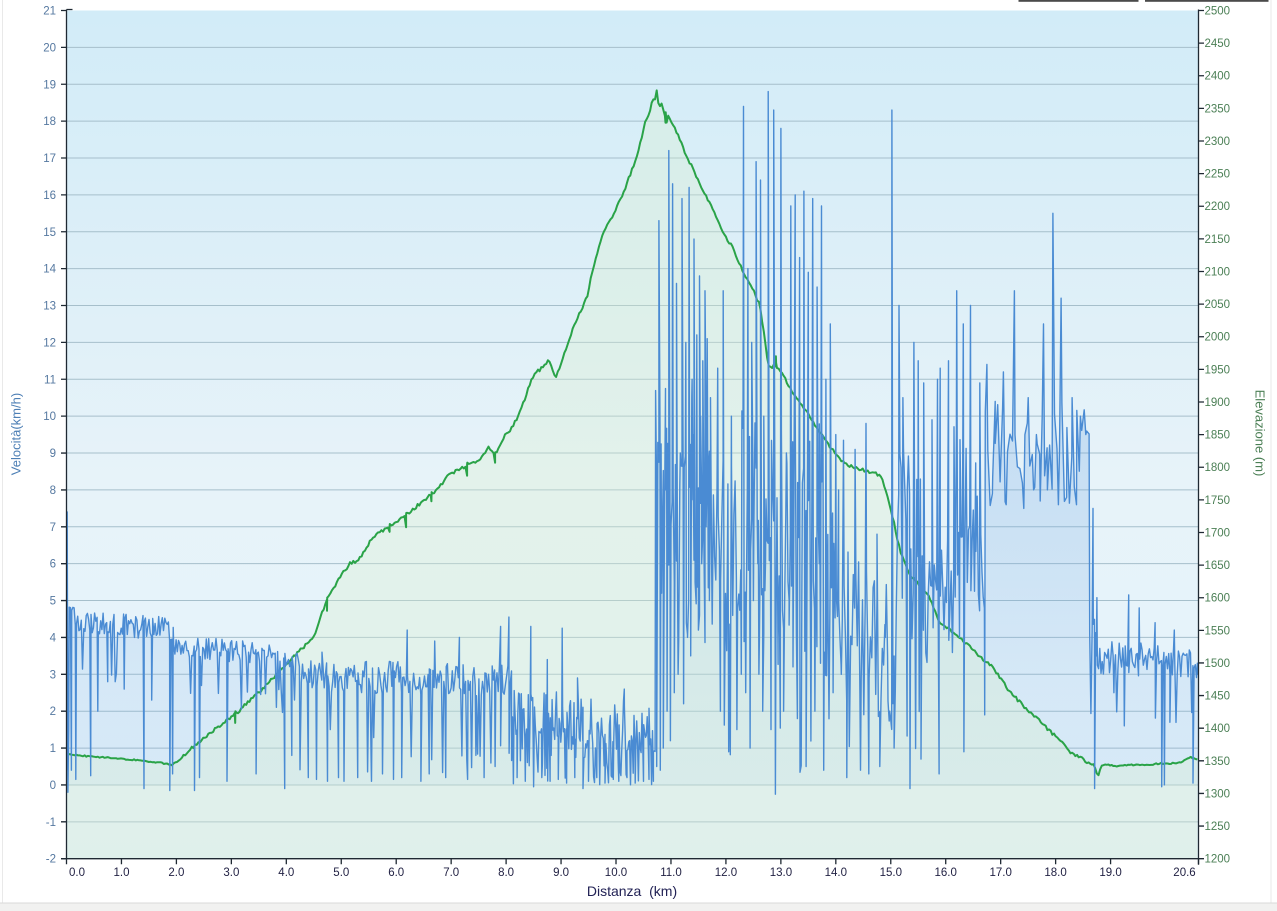 Image resolution: width=1277 pixels, height=911 pixels. What do you see at coordinates (1218, 860) in the screenshot?
I see `svg-text: 1200` at bounding box center [1218, 860].